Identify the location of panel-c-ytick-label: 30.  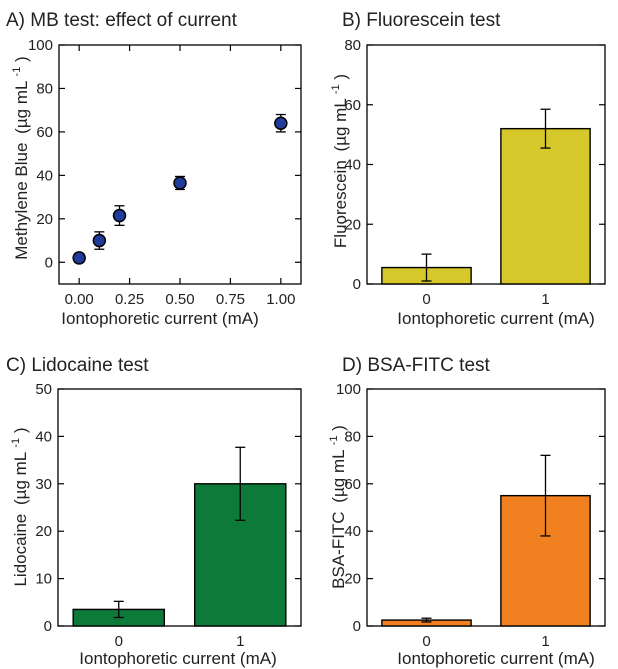
(43, 484).